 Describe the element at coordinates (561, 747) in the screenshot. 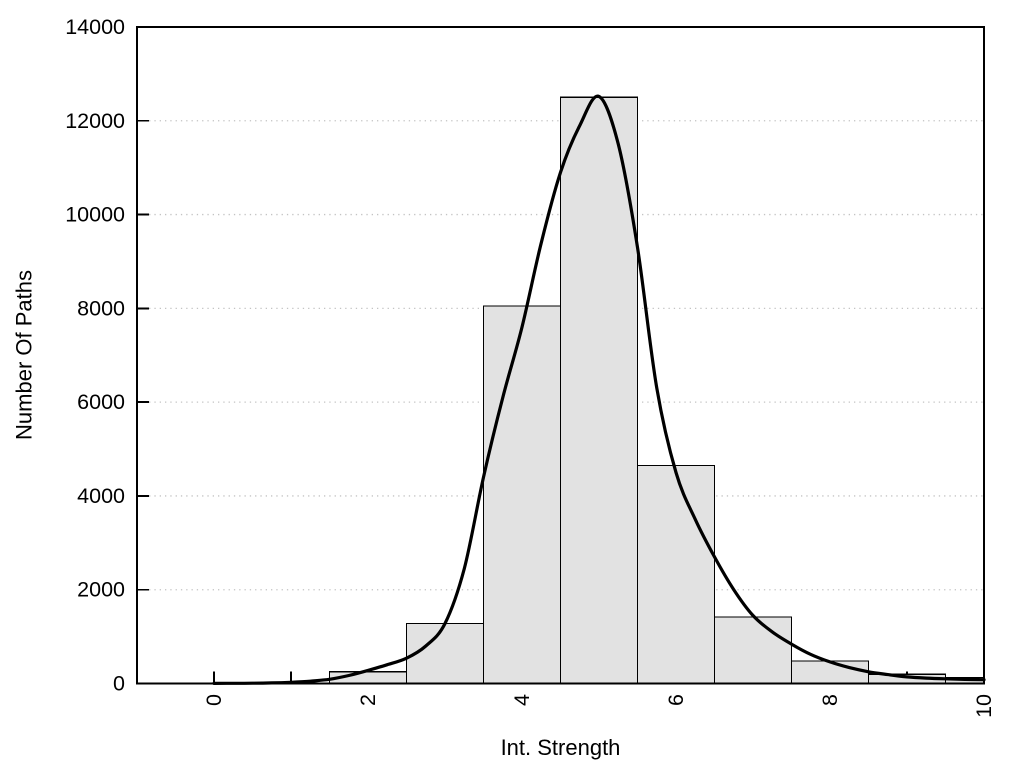

I see `x-axis-label: Int. Strength` at that location.